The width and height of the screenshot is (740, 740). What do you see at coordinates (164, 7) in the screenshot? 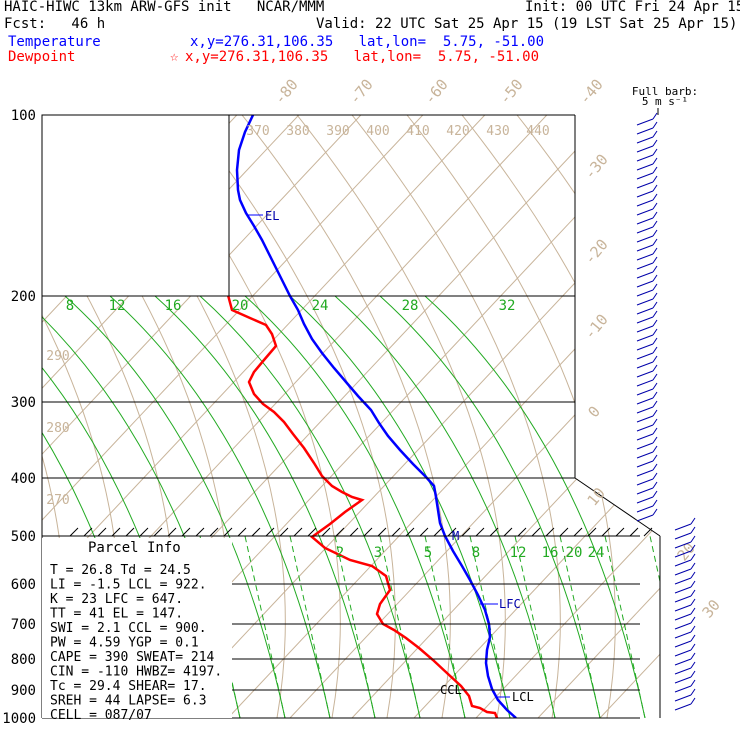
I see `model-title: HAIC-HIWC 13km ARW-GFS init NCAR/MMM` at bounding box center [164, 7].